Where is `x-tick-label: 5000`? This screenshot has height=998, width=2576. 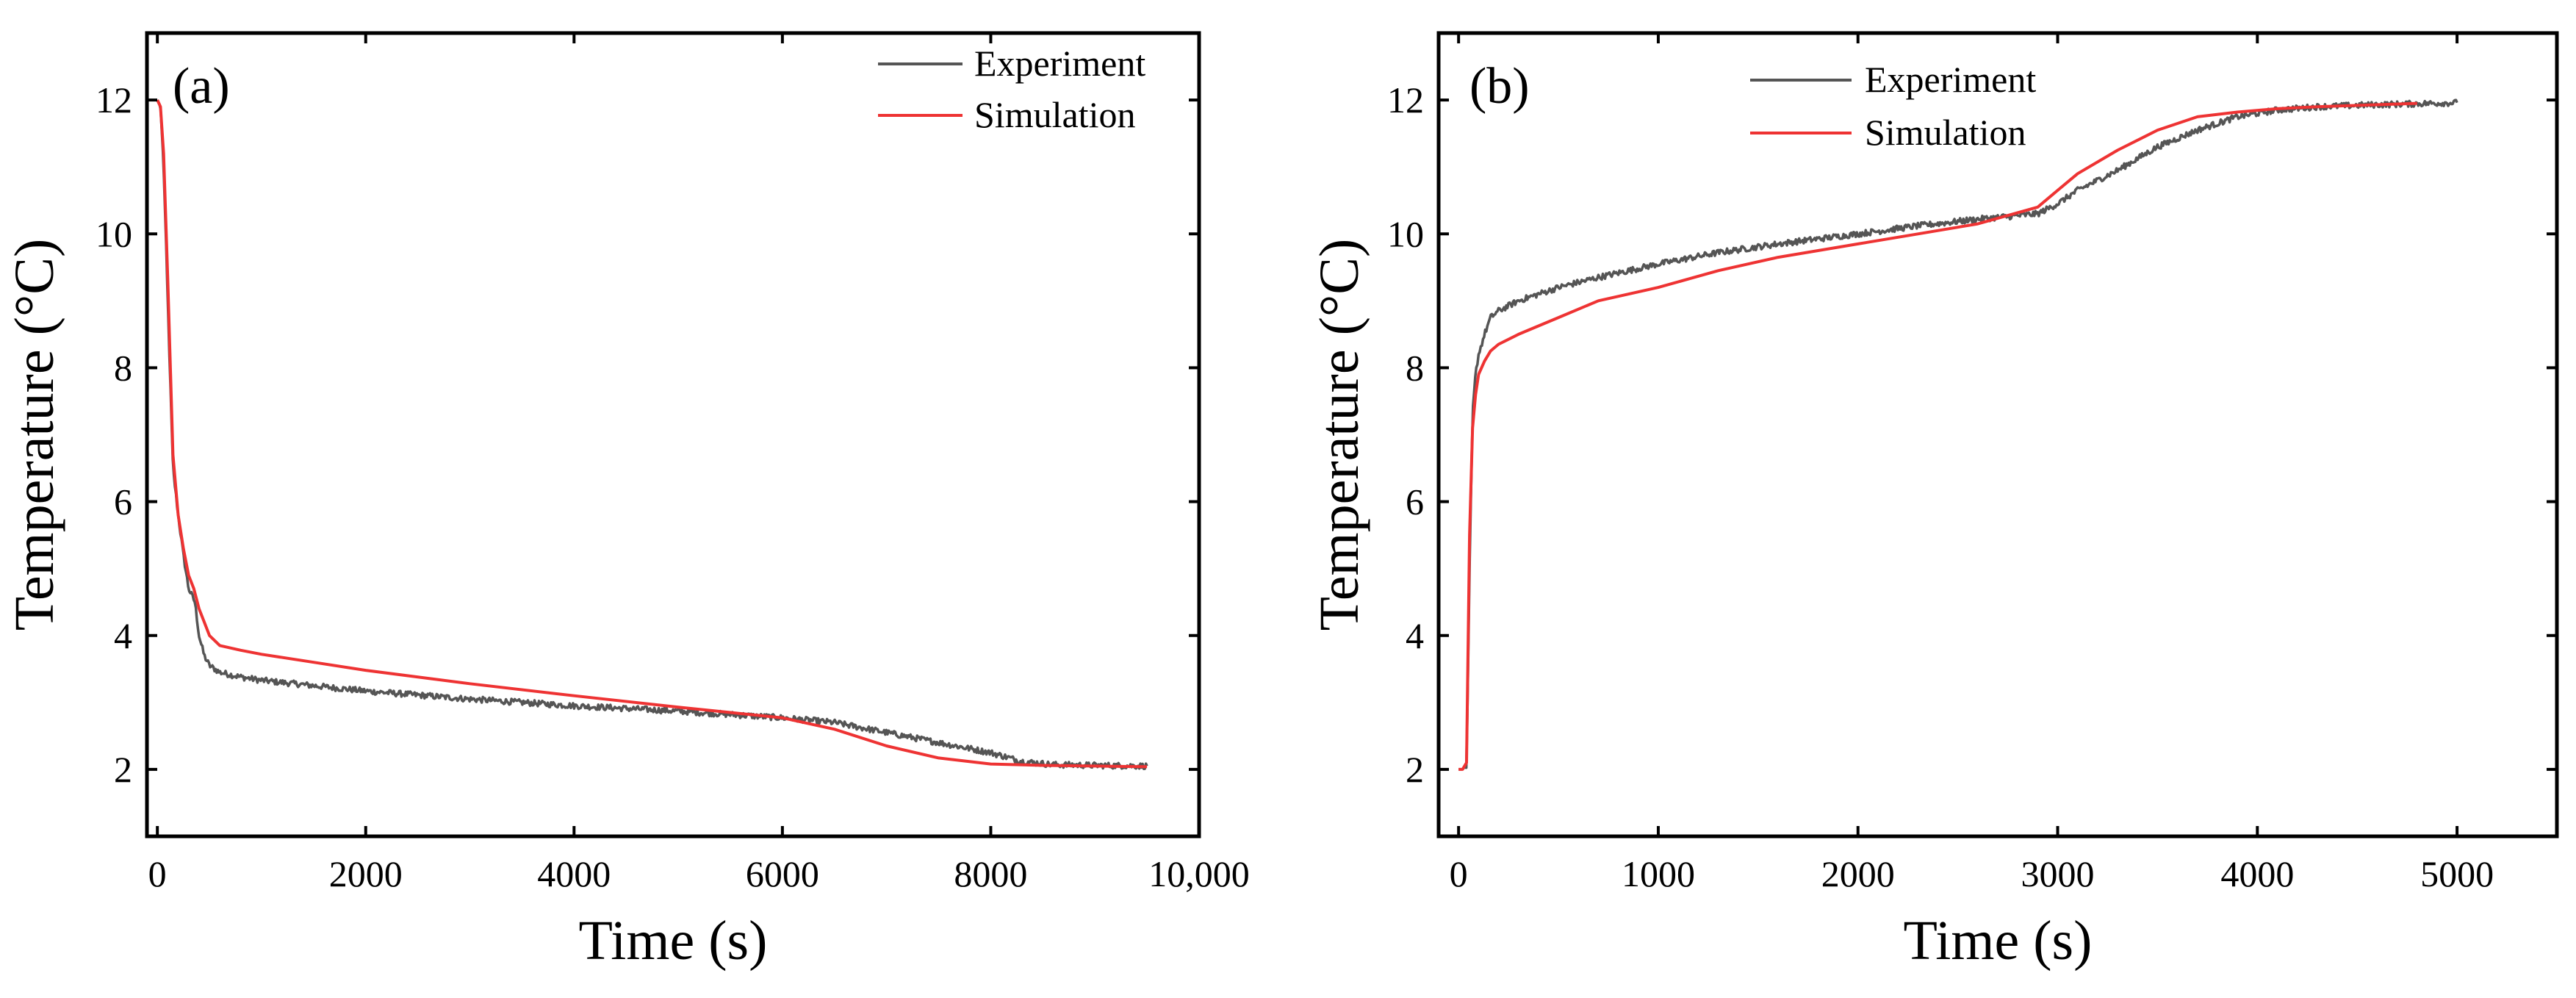 x-tick-label: 5000 is located at coordinates (2457, 873).